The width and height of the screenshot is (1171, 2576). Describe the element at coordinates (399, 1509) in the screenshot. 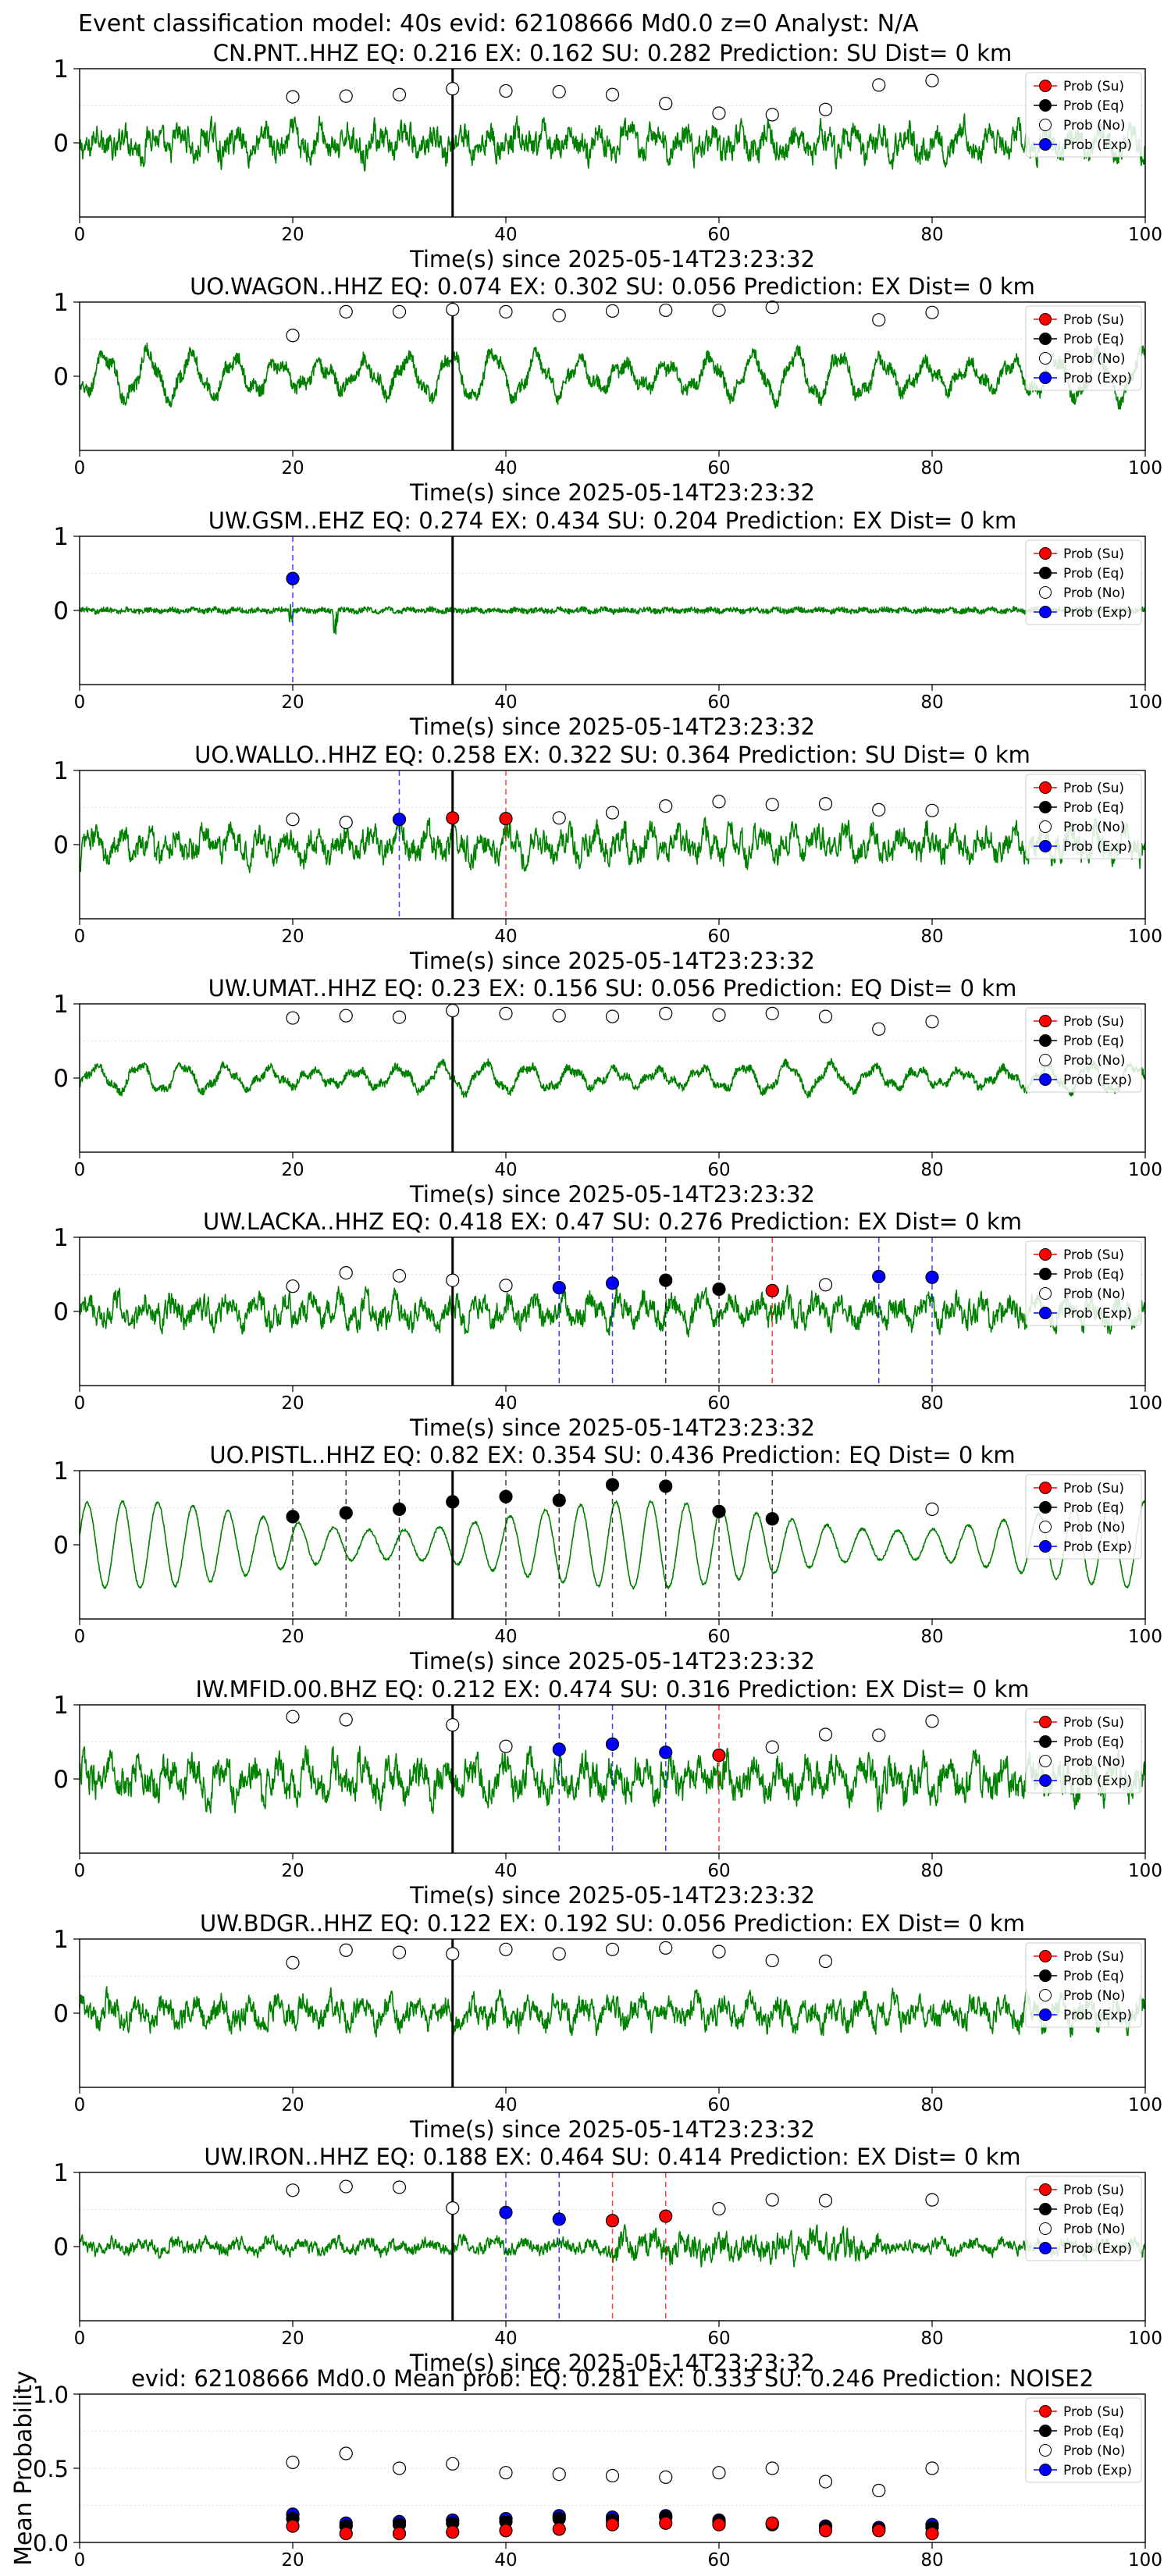

I see `prob-point-eq` at that location.